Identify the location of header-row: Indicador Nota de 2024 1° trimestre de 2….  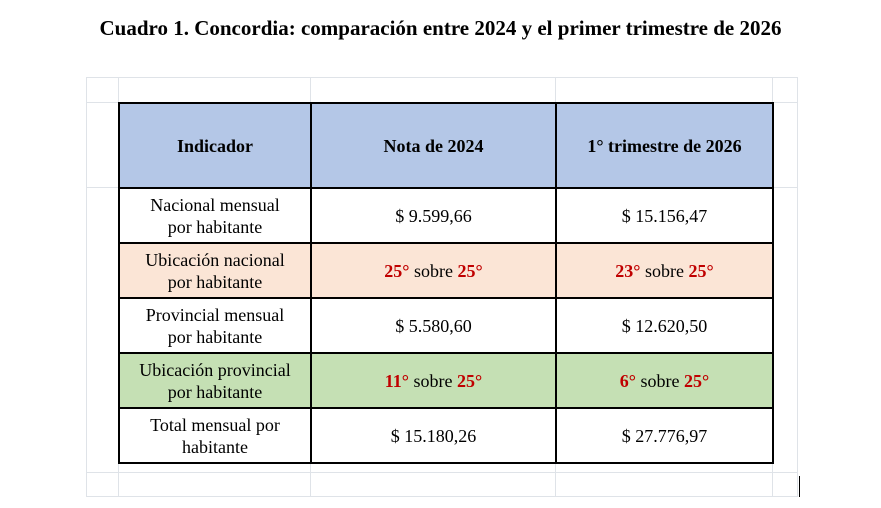
(446, 145).